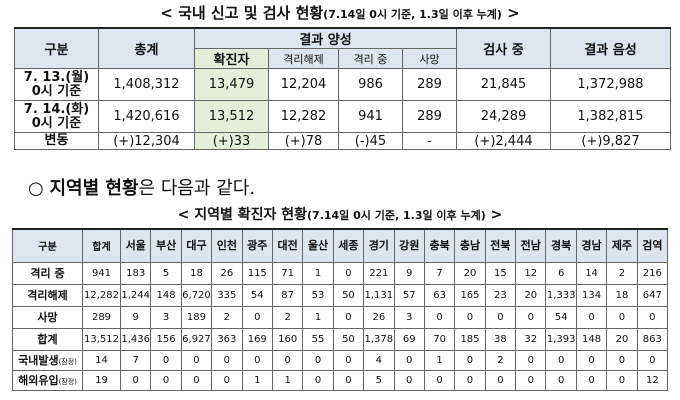  Describe the element at coordinates (531, 245) in the screenshot. I see `header-cell: 전남` at that location.